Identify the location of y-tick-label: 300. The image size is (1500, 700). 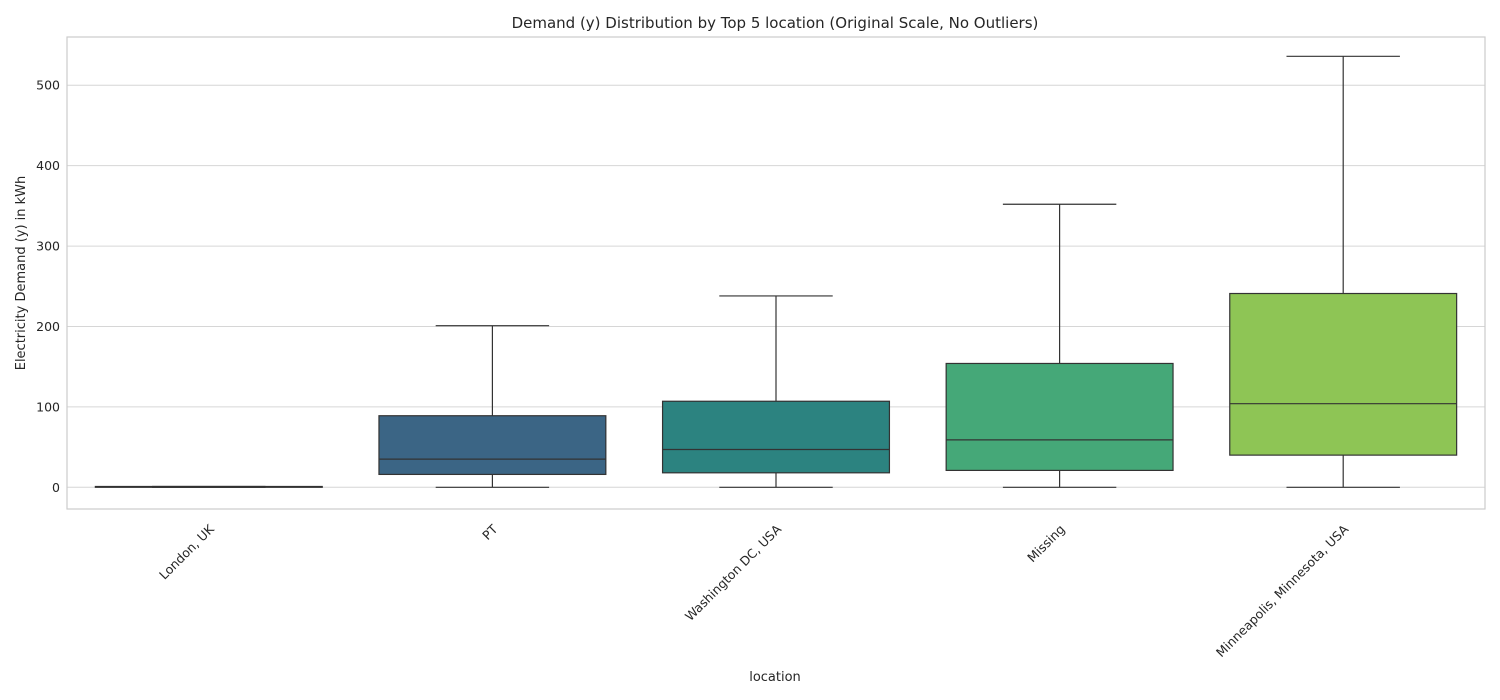
(48, 246).